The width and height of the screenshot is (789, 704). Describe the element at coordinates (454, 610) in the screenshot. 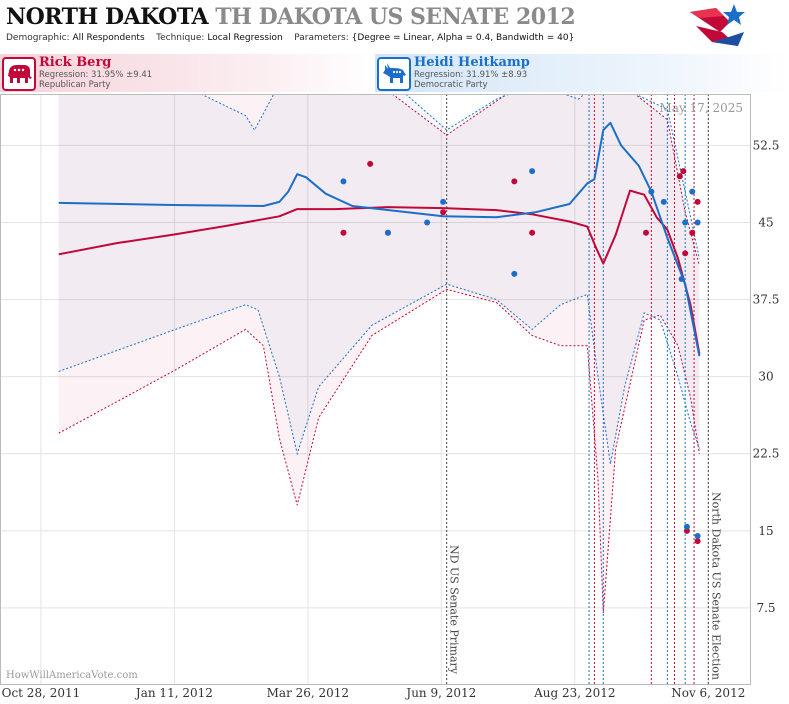

I see `event-label: ND US Senate Primary` at that location.